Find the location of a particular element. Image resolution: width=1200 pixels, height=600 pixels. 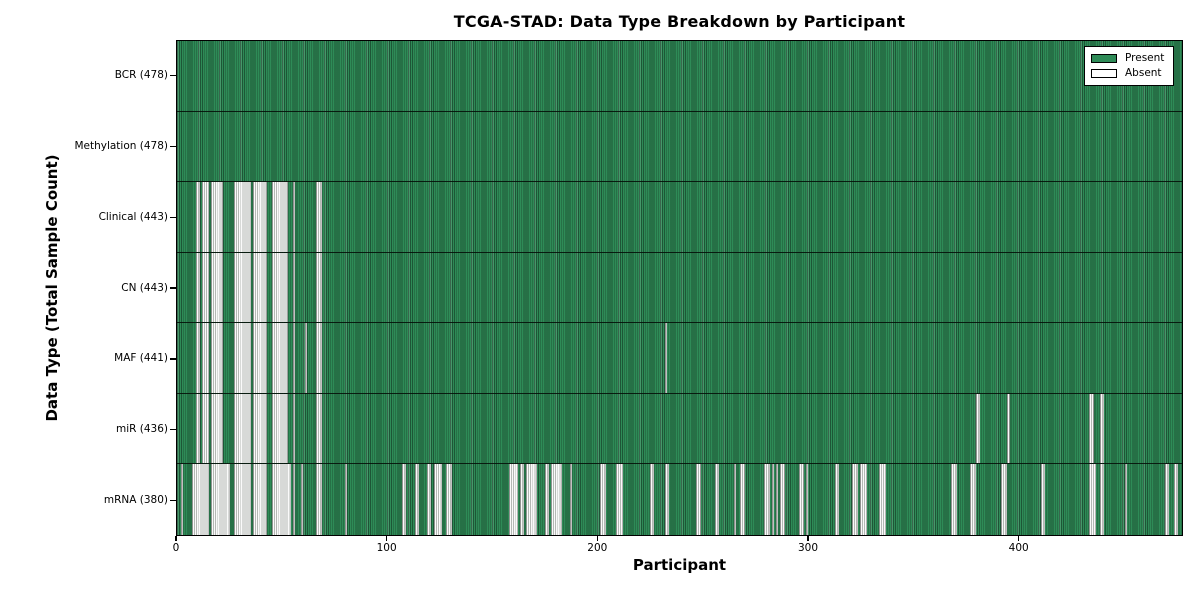

legend-item-absent: Absent is located at coordinates (1129, 73).